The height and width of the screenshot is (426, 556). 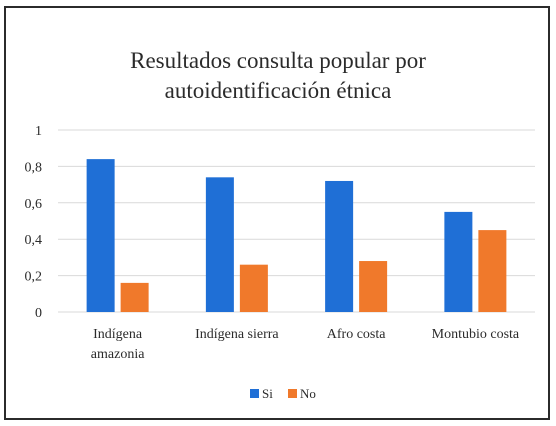 What do you see at coordinates (34, 167) in the screenshot?
I see `y-tick-label: 0,8` at bounding box center [34, 167].